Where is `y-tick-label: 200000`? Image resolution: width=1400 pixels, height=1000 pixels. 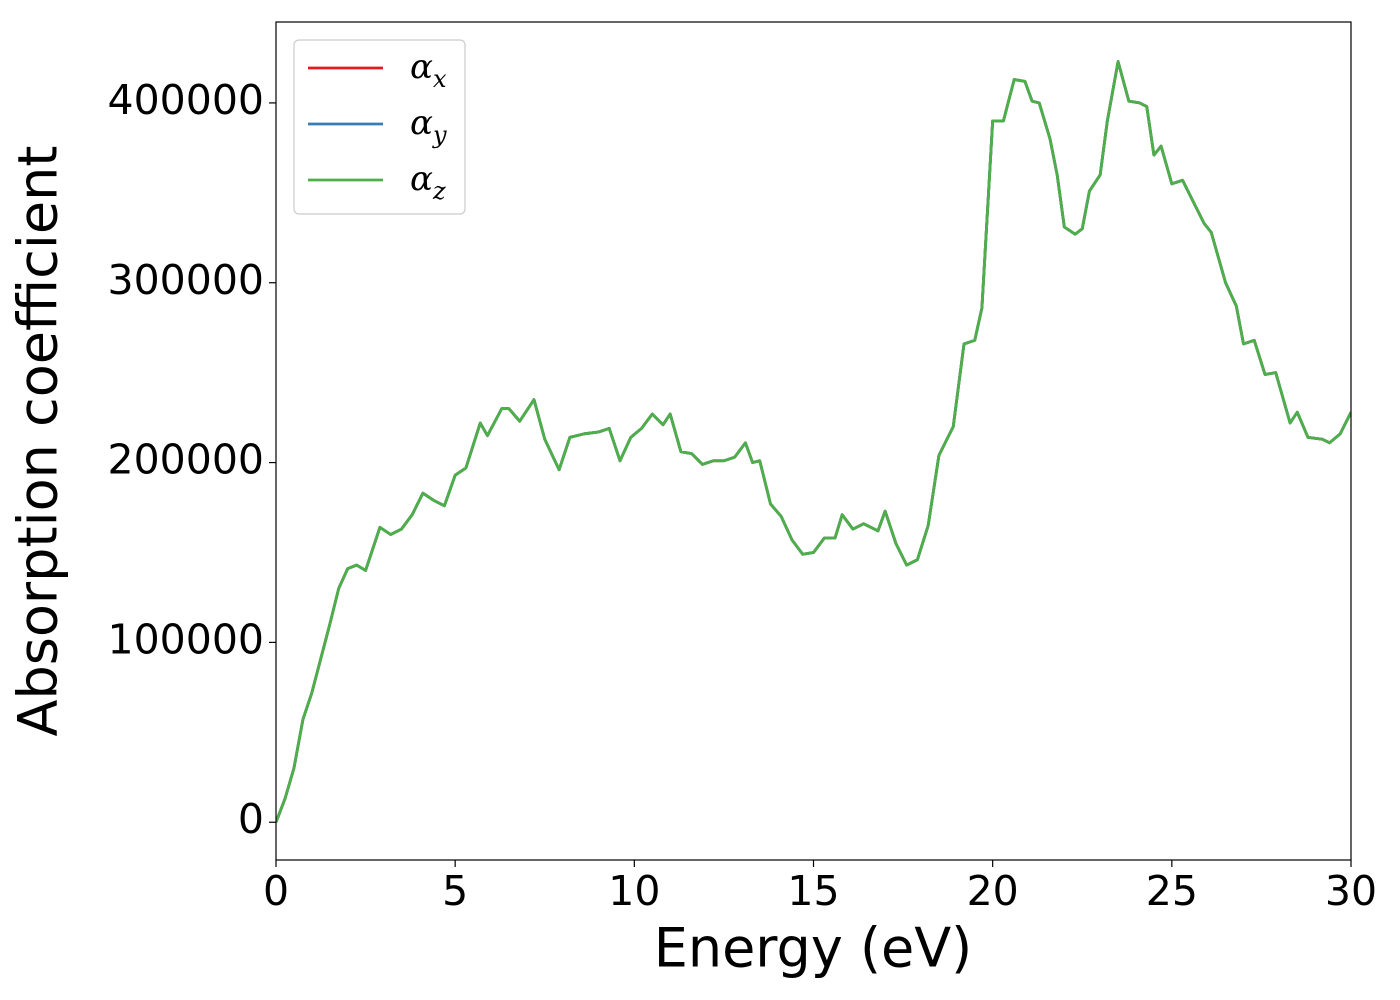 y-tick-label: 200000 is located at coordinates (185, 460).